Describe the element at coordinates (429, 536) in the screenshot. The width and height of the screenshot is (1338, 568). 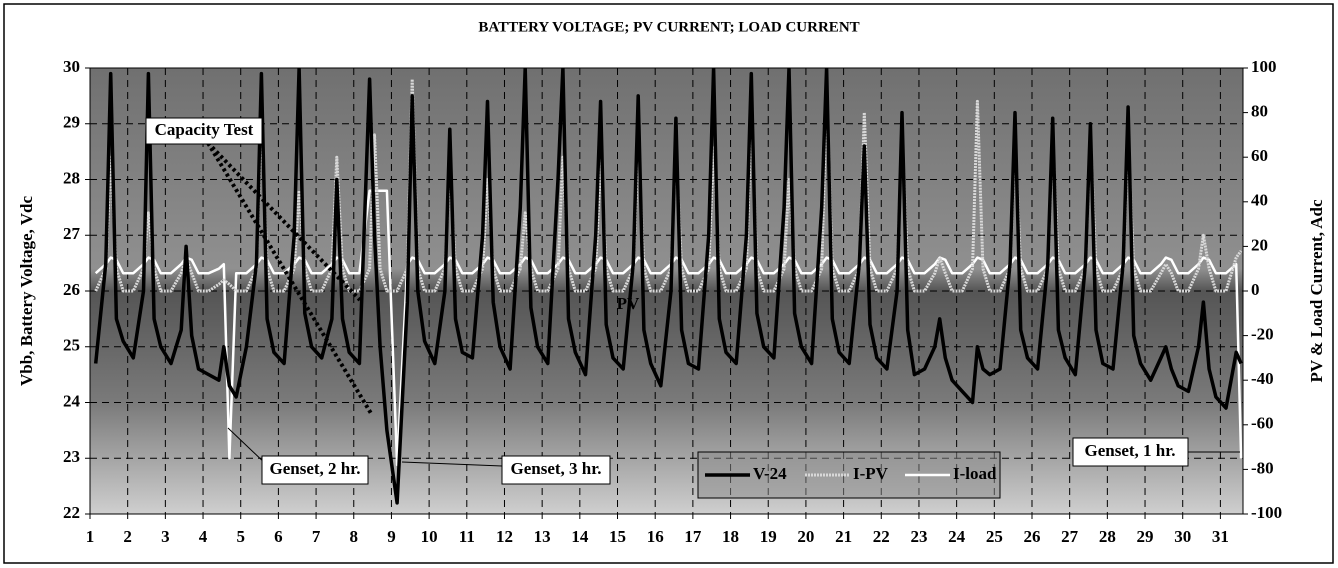
I see `x-tick-label: 10` at that location.